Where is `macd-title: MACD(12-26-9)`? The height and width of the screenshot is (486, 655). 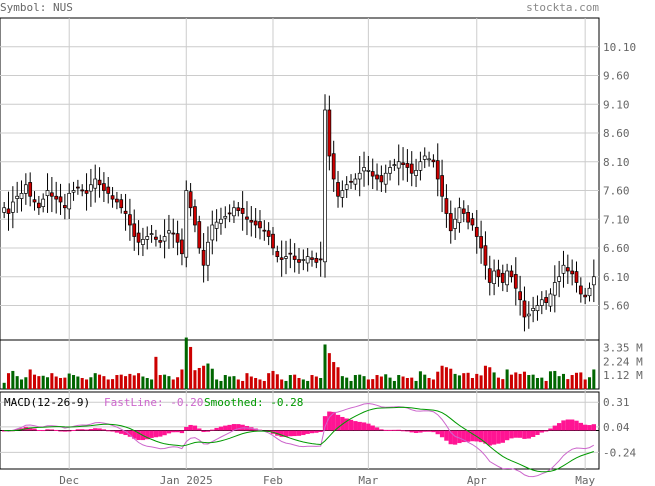 macd-title: MACD(12-26-9) is located at coordinates (47, 402).